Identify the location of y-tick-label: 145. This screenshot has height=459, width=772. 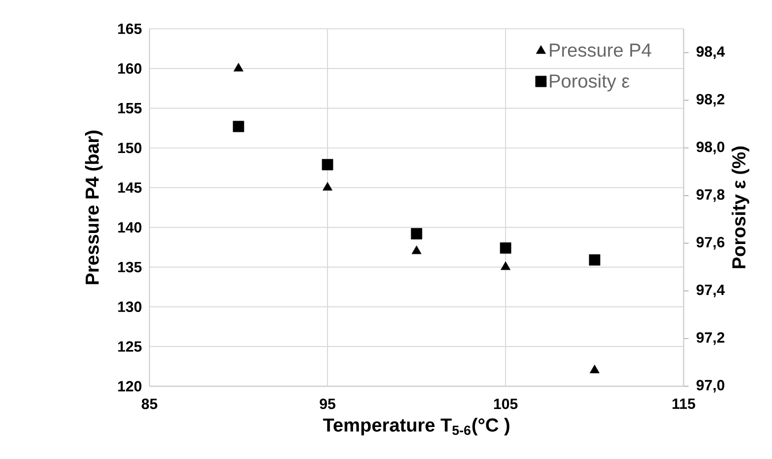
(130, 187).